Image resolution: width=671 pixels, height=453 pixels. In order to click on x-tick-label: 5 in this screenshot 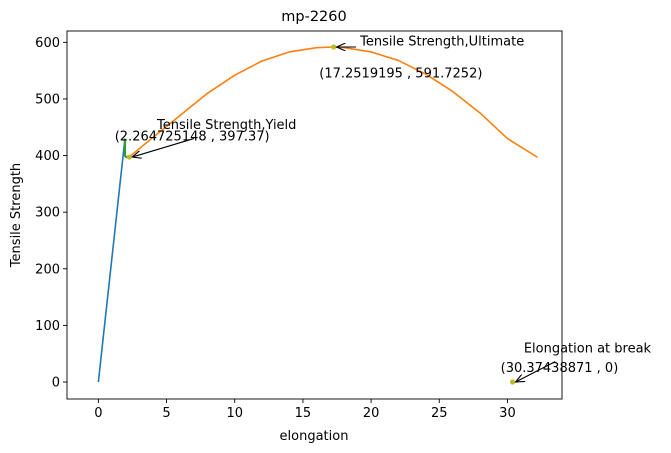, I will do `click(166, 413)`.